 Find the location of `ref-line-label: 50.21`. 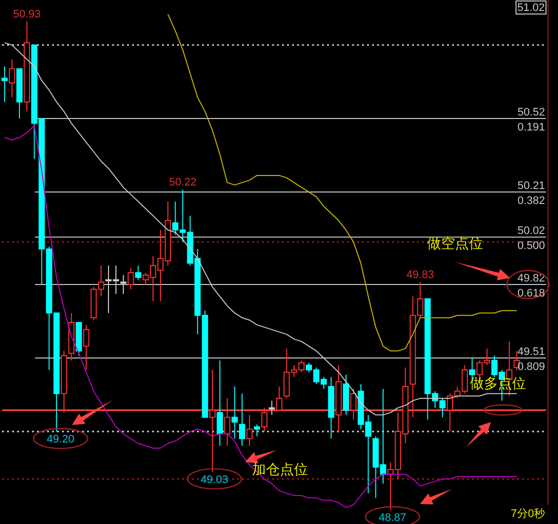

ref-line-label: 50.21 is located at coordinates (531, 186).